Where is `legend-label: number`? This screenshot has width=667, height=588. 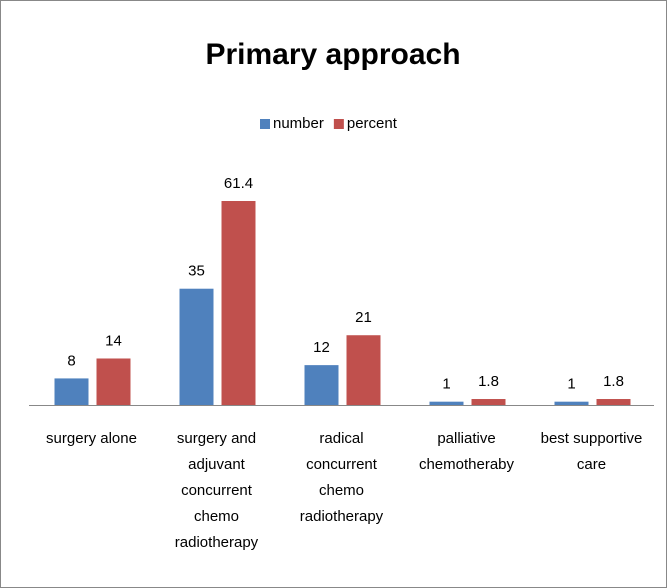 legend-label: number is located at coordinates (298, 123).